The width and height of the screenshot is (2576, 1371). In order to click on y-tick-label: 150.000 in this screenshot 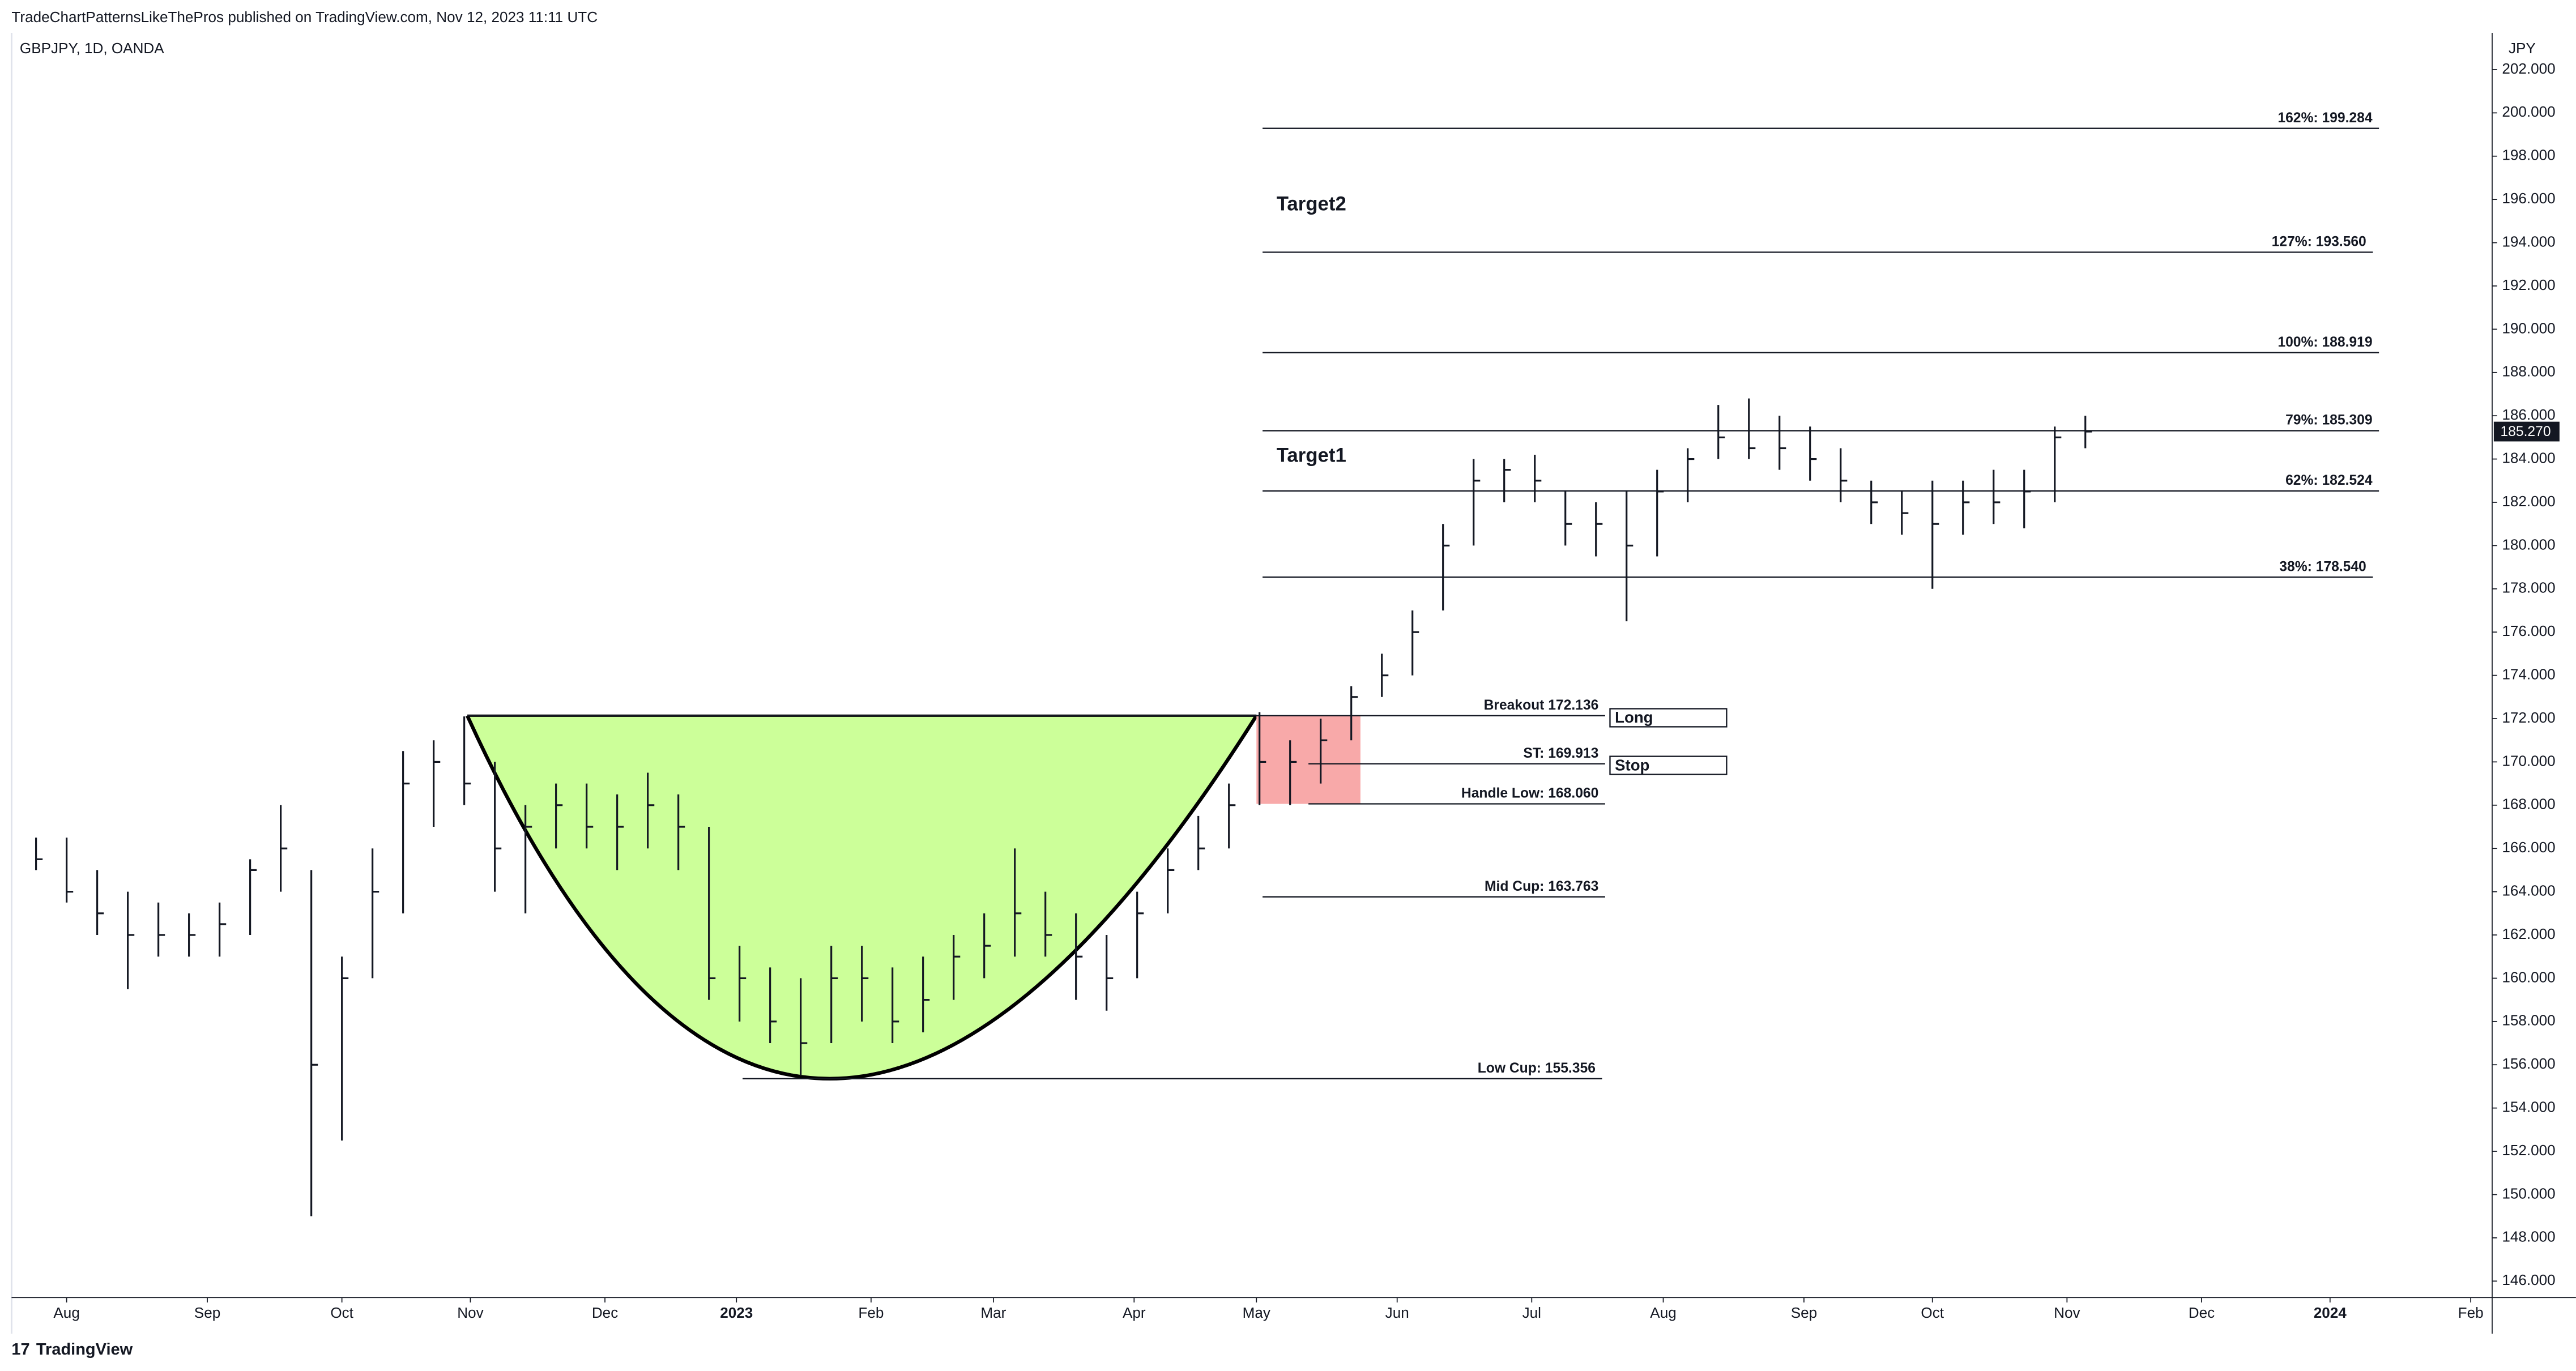, I will do `click(2528, 1193)`.